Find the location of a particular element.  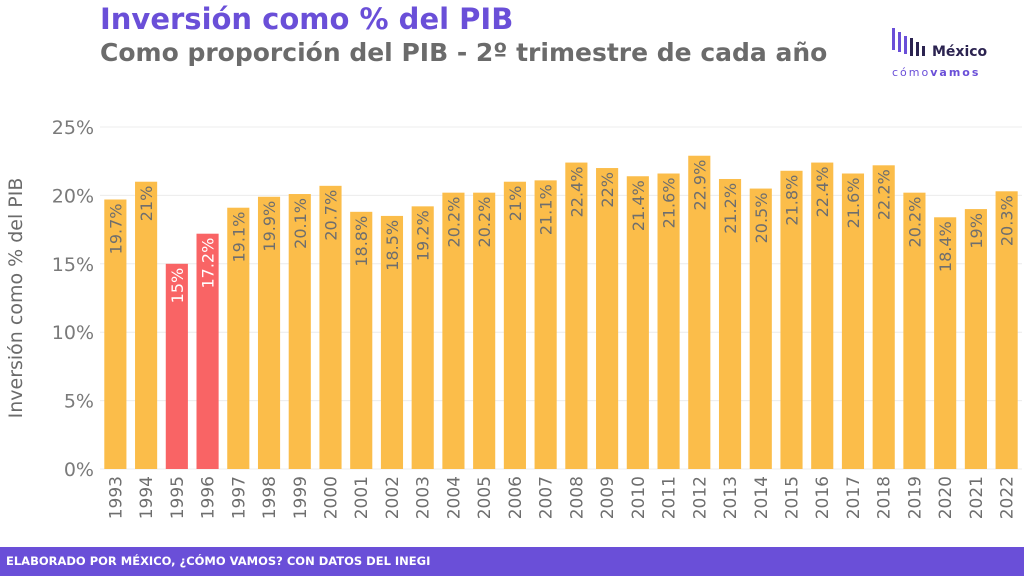

data-label: 18.8% is located at coordinates (361, 241).